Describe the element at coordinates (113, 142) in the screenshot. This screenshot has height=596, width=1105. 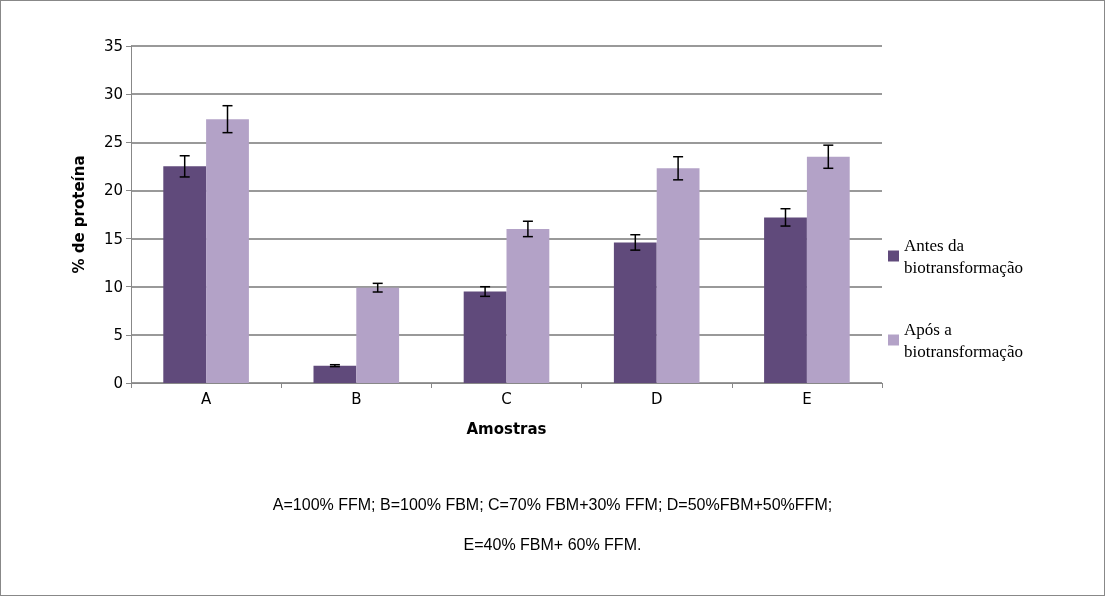
I see `y-tick-label: 25` at that location.